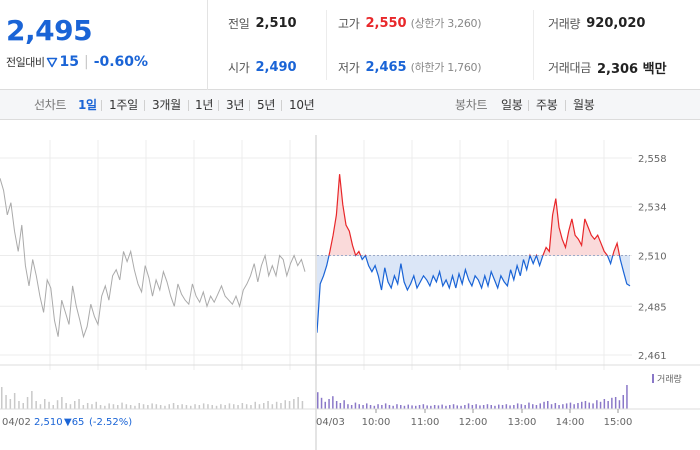 This screenshot has width=700, height=450. Describe the element at coordinates (25, 62) in the screenshot. I see `change-label: 전일대비` at that location.